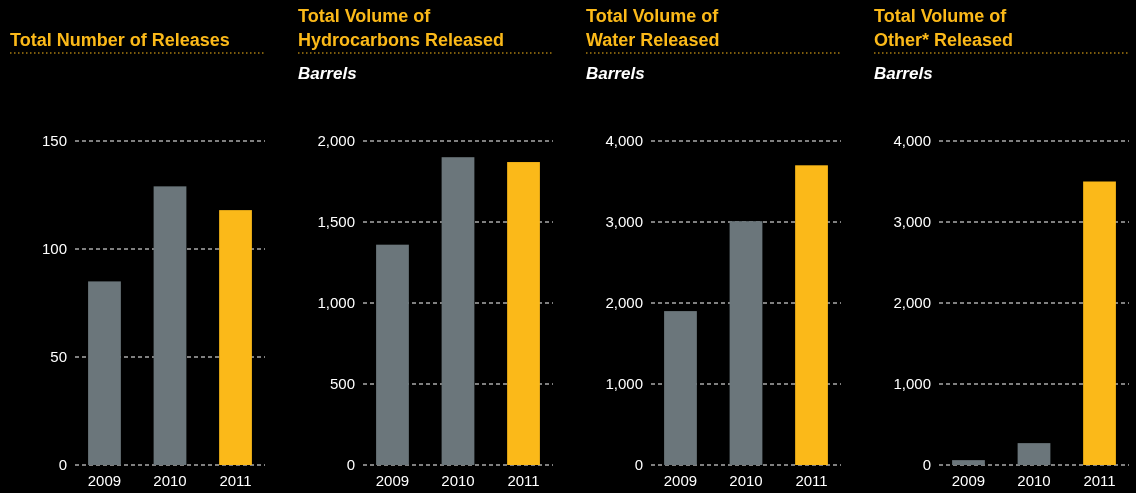 The height and width of the screenshot is (493, 1136). What do you see at coordinates (653, 28) in the screenshot?
I see `chart-title: Total Volume of Water Released` at bounding box center [653, 28].